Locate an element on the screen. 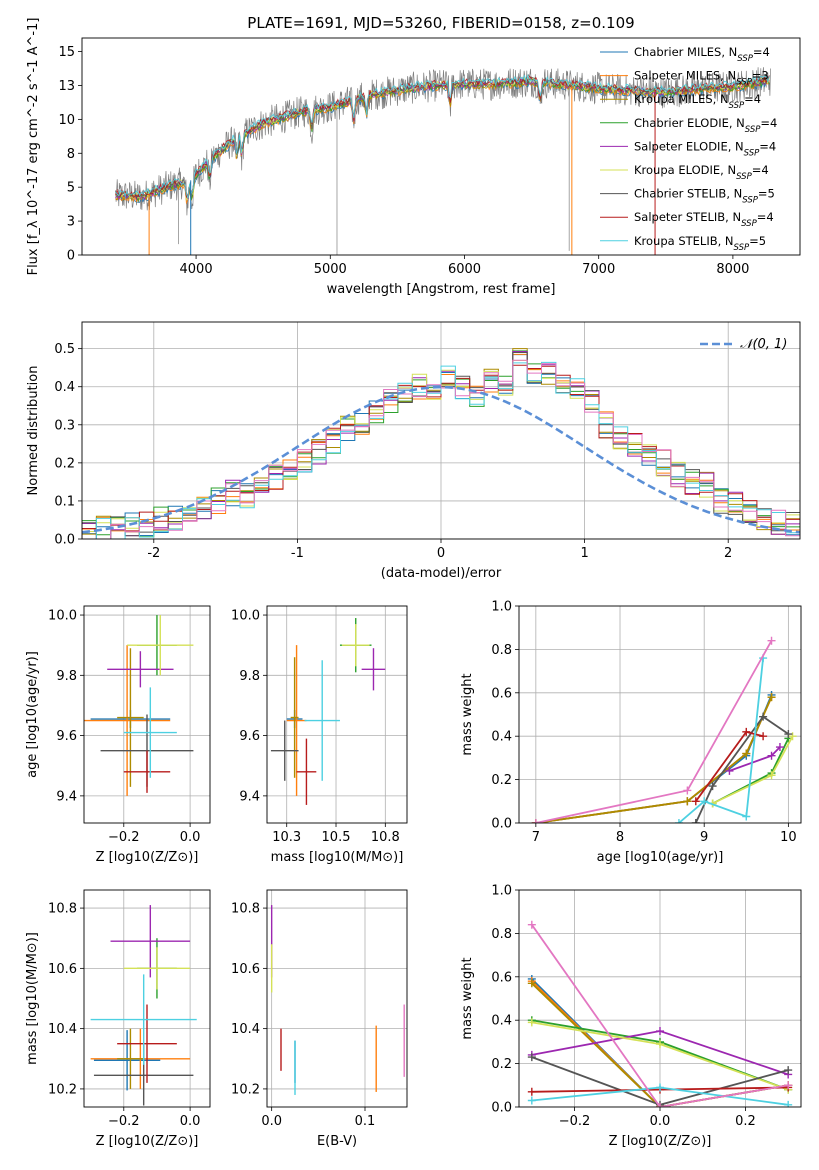 This screenshot has width=819, height=1170. y-tick-label: 0.0 is located at coordinates (501, 1108).